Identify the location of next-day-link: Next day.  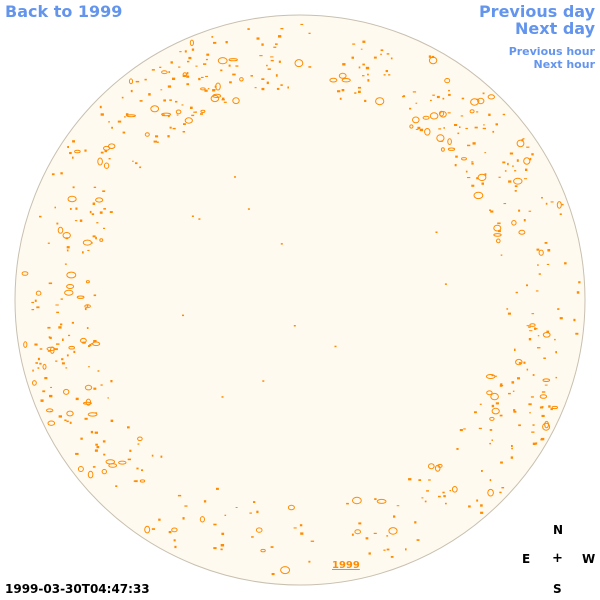
(555, 28).